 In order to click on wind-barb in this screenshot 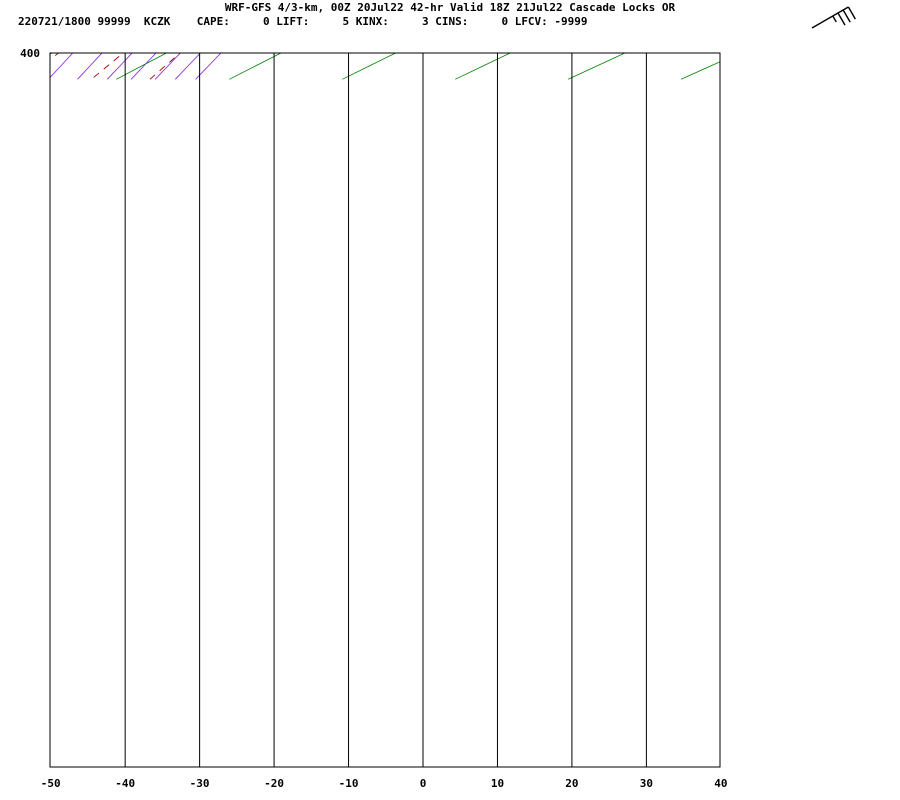, I will do `click(833, 17)`.